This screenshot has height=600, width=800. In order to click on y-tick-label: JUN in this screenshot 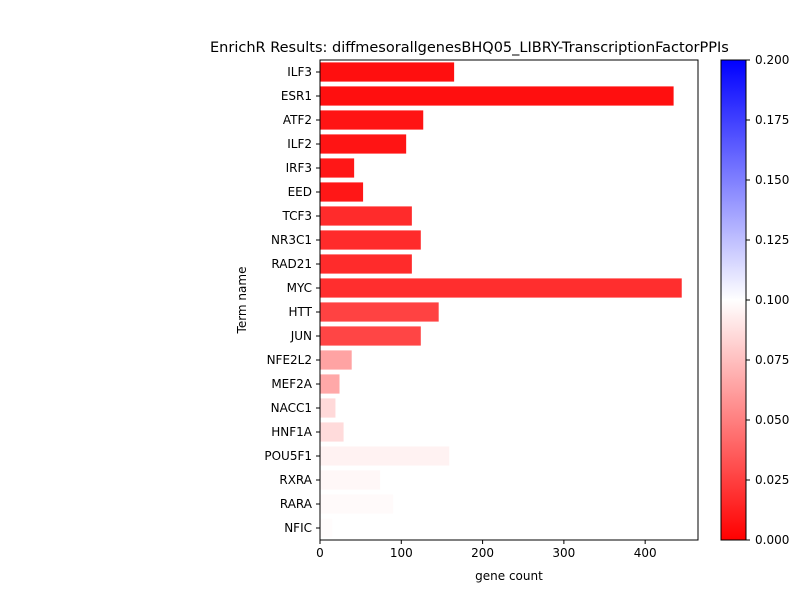, I will do `click(301, 336)`.